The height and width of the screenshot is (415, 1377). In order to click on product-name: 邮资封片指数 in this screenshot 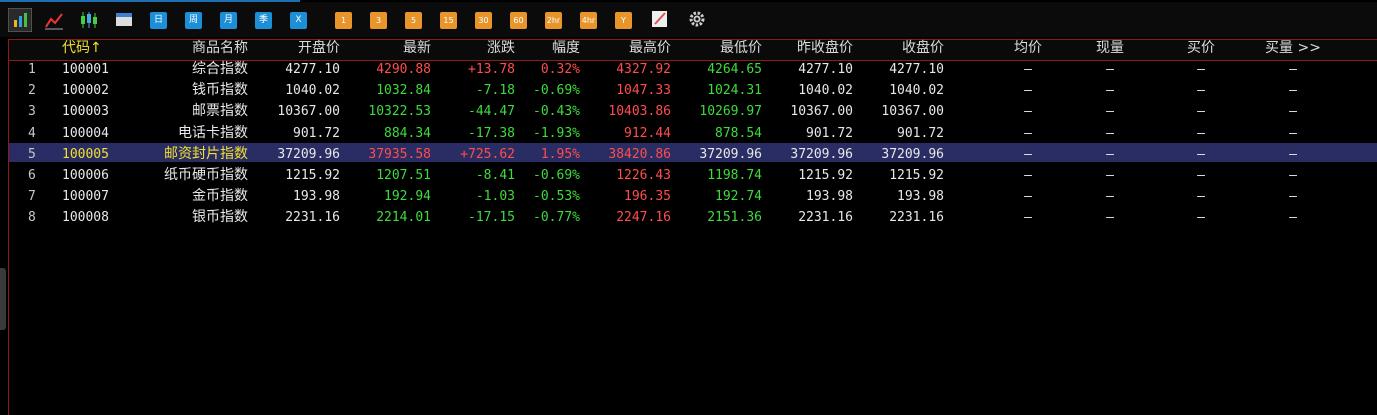, I will do `click(206, 153)`.